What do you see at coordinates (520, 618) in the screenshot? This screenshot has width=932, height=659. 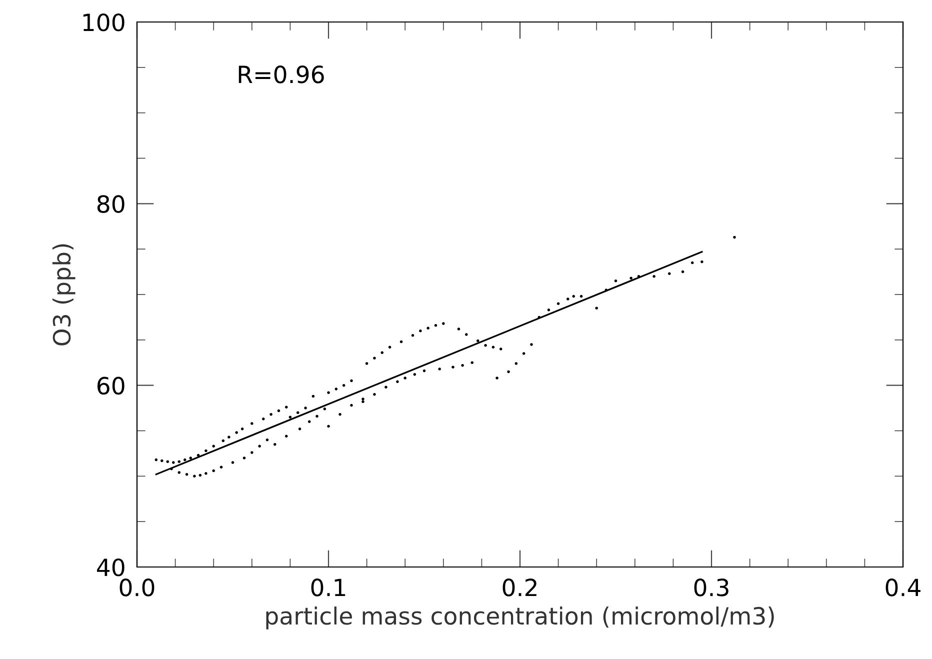 I see `x-axis-title: particle mass concentration (micromol/m3)` at bounding box center [520, 618].